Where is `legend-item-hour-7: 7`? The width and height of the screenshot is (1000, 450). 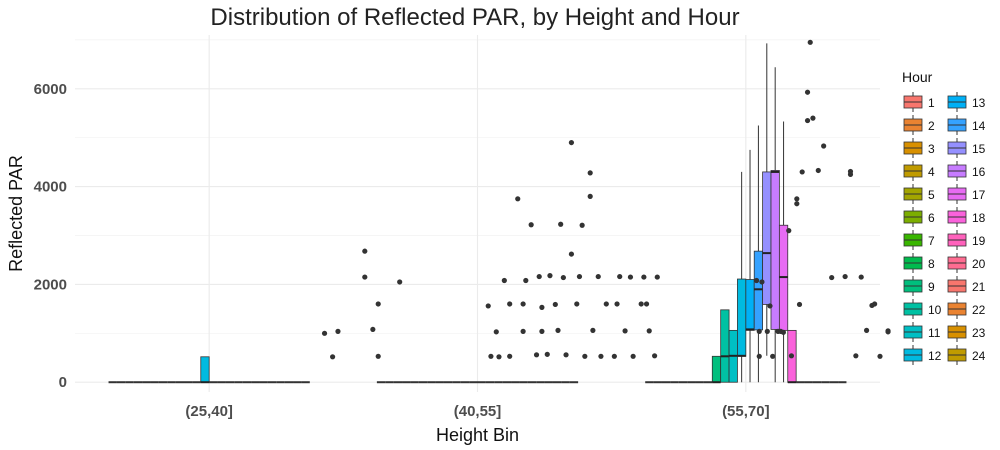
legend-item-hour-7: 7 is located at coordinates (919, 240).